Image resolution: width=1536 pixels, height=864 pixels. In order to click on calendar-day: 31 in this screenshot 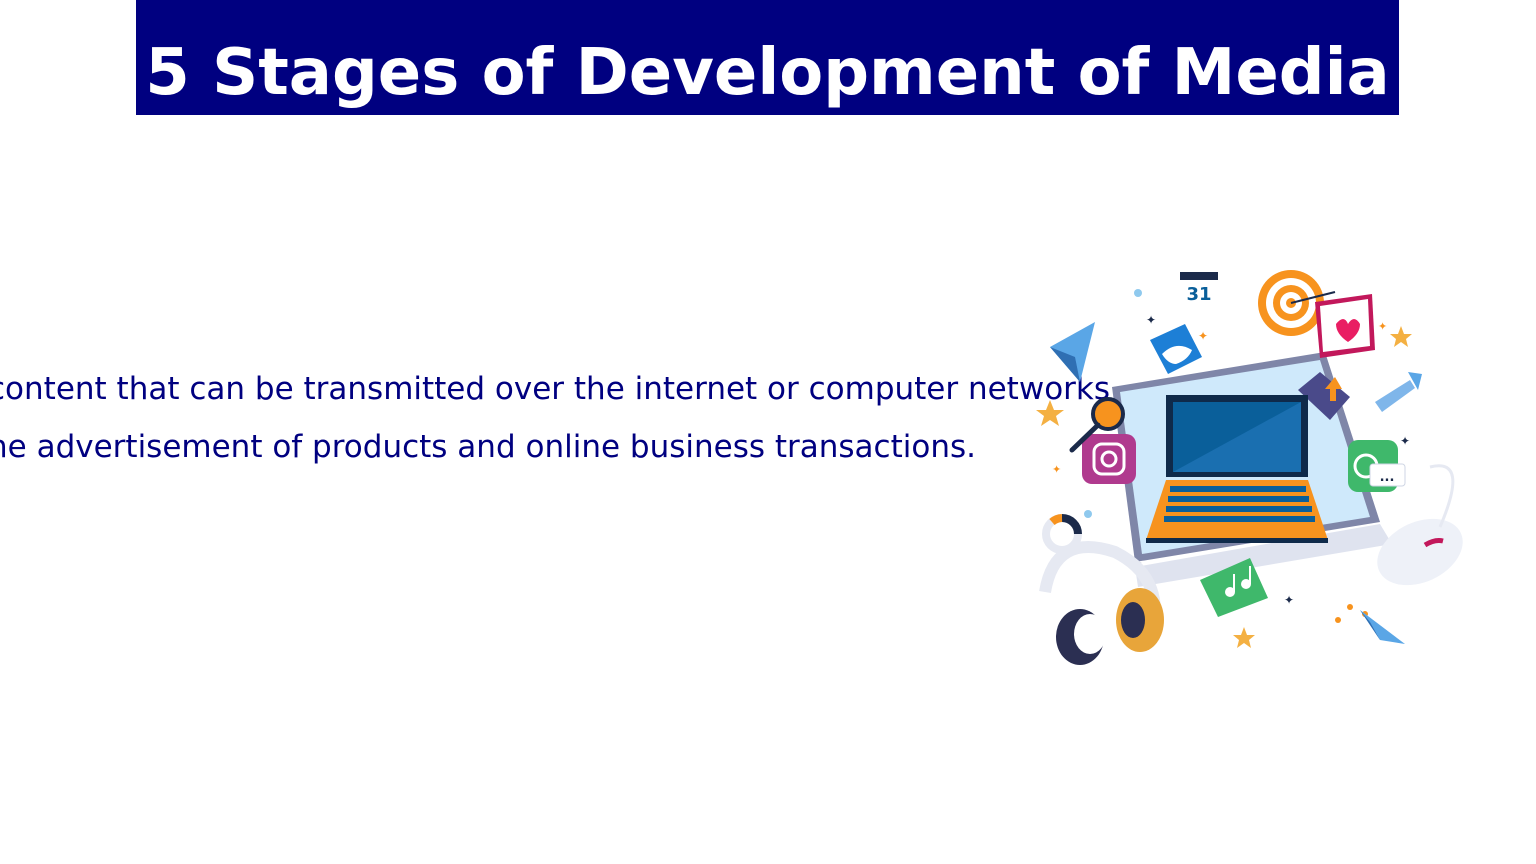, I will do `click(1198, 294)`.